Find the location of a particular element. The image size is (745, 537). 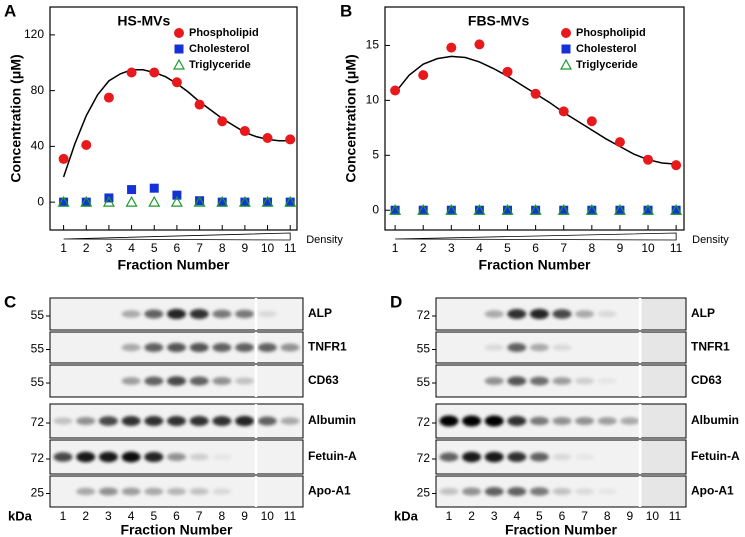

kda-marker: 72 is located at coordinates (38, 458).